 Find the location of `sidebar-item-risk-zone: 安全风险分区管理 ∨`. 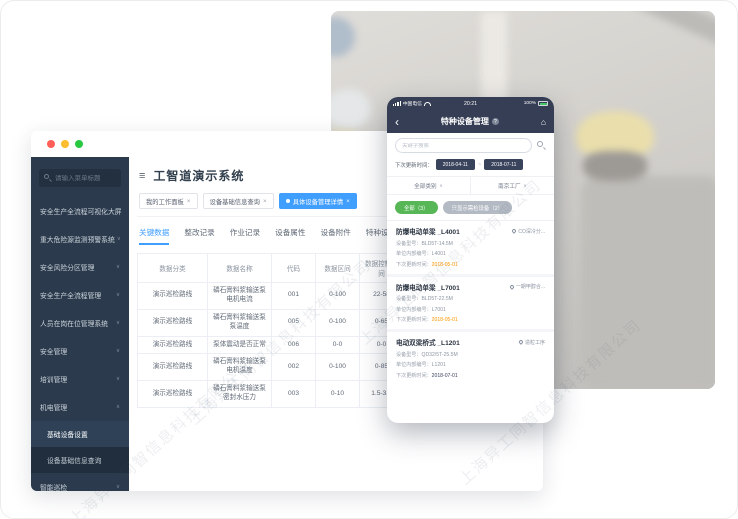

sidebar-item-risk-zone: 安全风险分区管理 ∨ is located at coordinates (80, 268).